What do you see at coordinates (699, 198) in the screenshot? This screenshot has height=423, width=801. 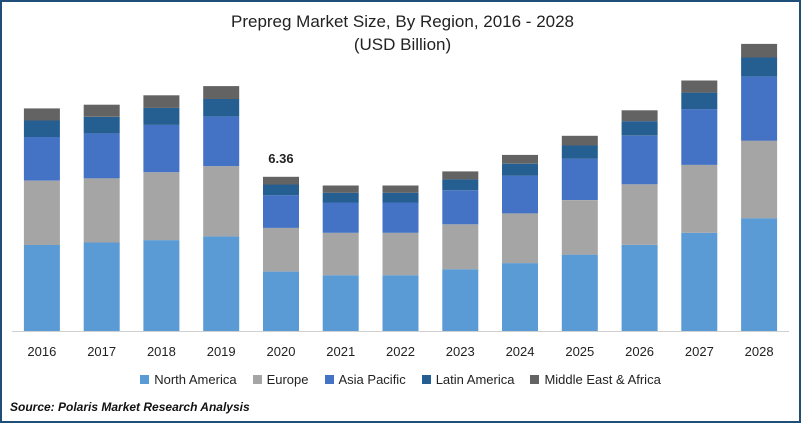 I see `bar-segment-europe-2027` at bounding box center [699, 198].